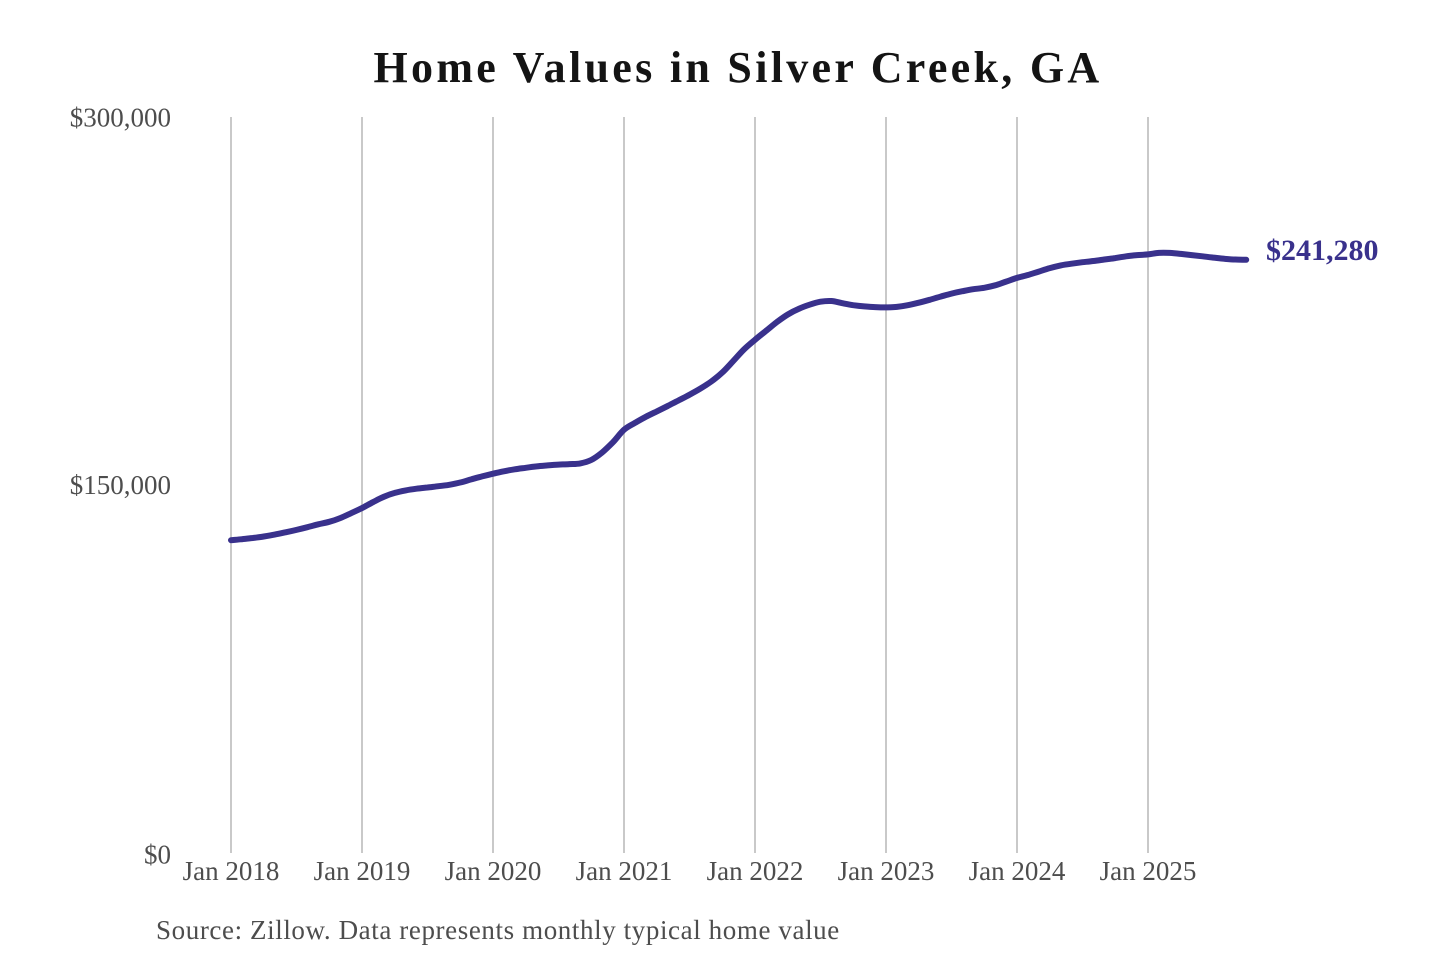 Image resolution: width=1440 pixels, height=960 pixels. Describe the element at coordinates (886, 871) in the screenshot. I see `svg-text: Jan 2023` at that location.